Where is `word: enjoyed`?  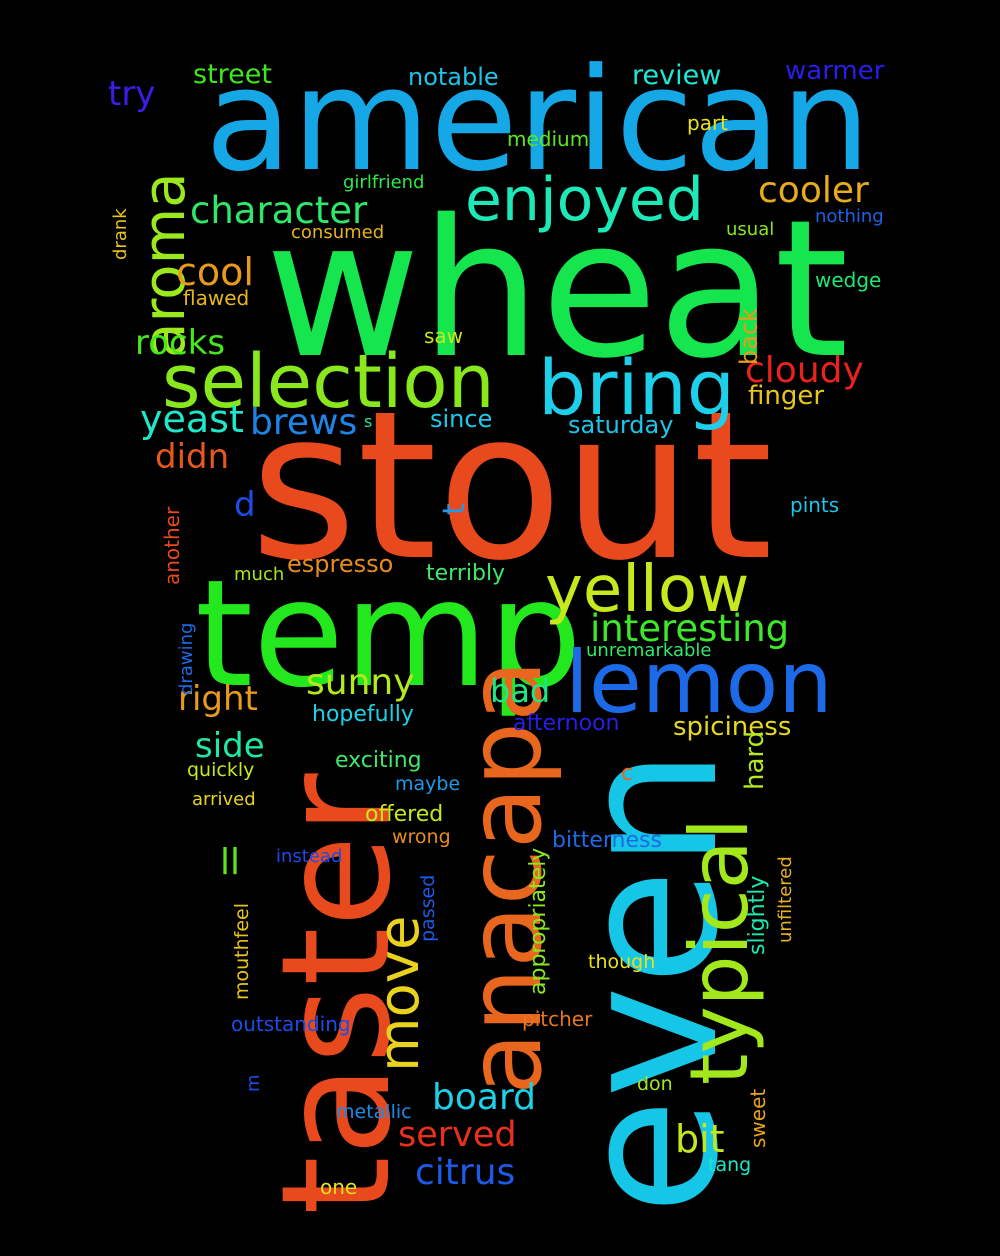
word: enjoyed is located at coordinates (584, 200).